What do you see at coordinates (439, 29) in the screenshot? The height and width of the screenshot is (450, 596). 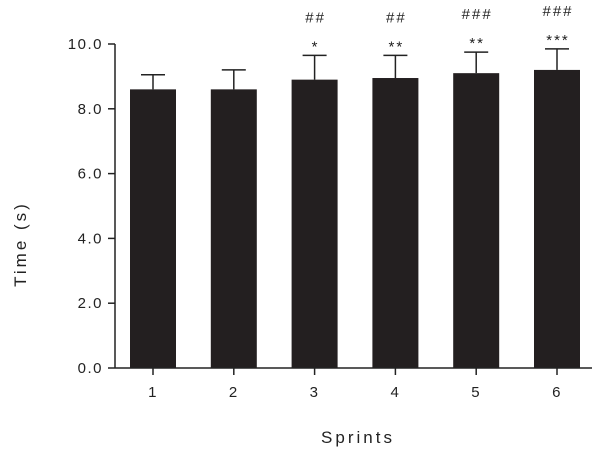 I see `significance-layer: * ## ** ## ** ### *** ###` at bounding box center [439, 29].